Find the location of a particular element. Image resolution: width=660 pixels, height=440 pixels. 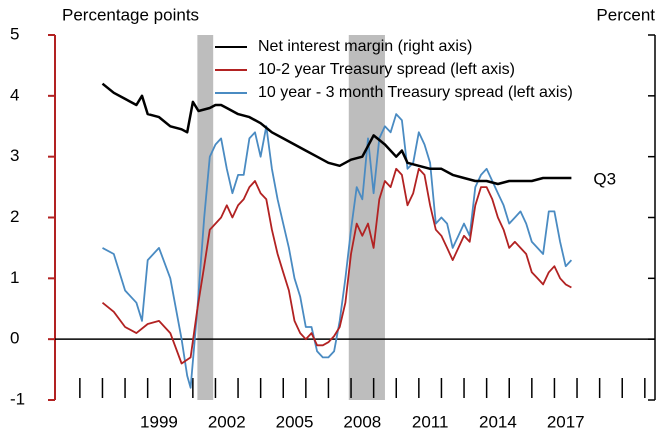

y-axis-label: Percentage points is located at coordinates (130, 14).